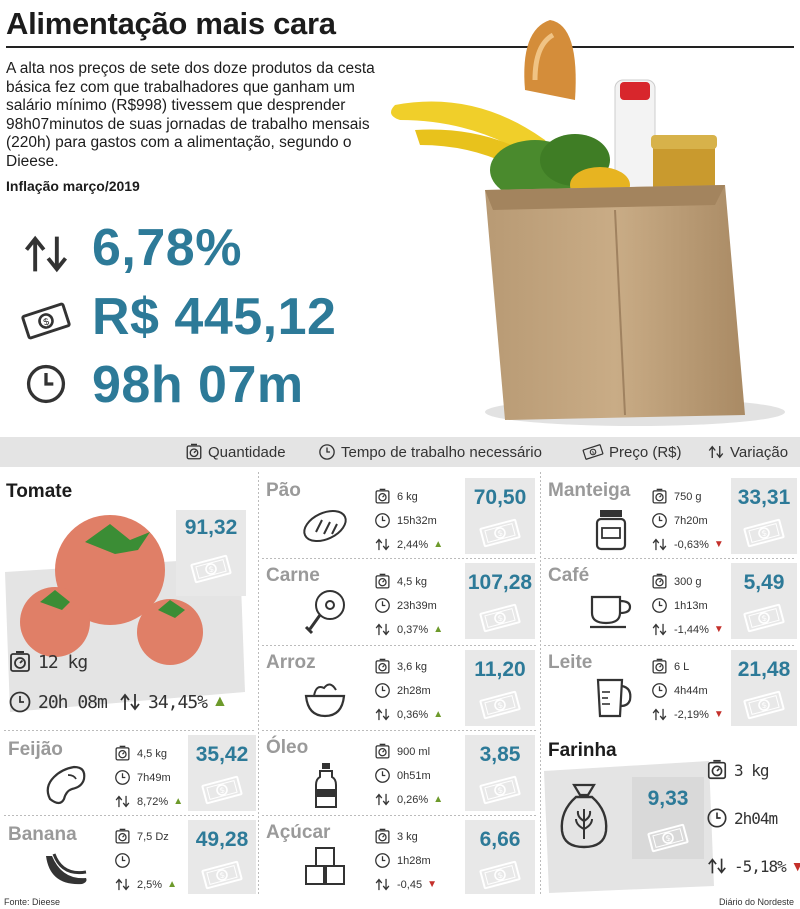  What do you see at coordinates (632, 452) in the screenshot?
I see `legend-price: Preço (R$)` at bounding box center [632, 452].